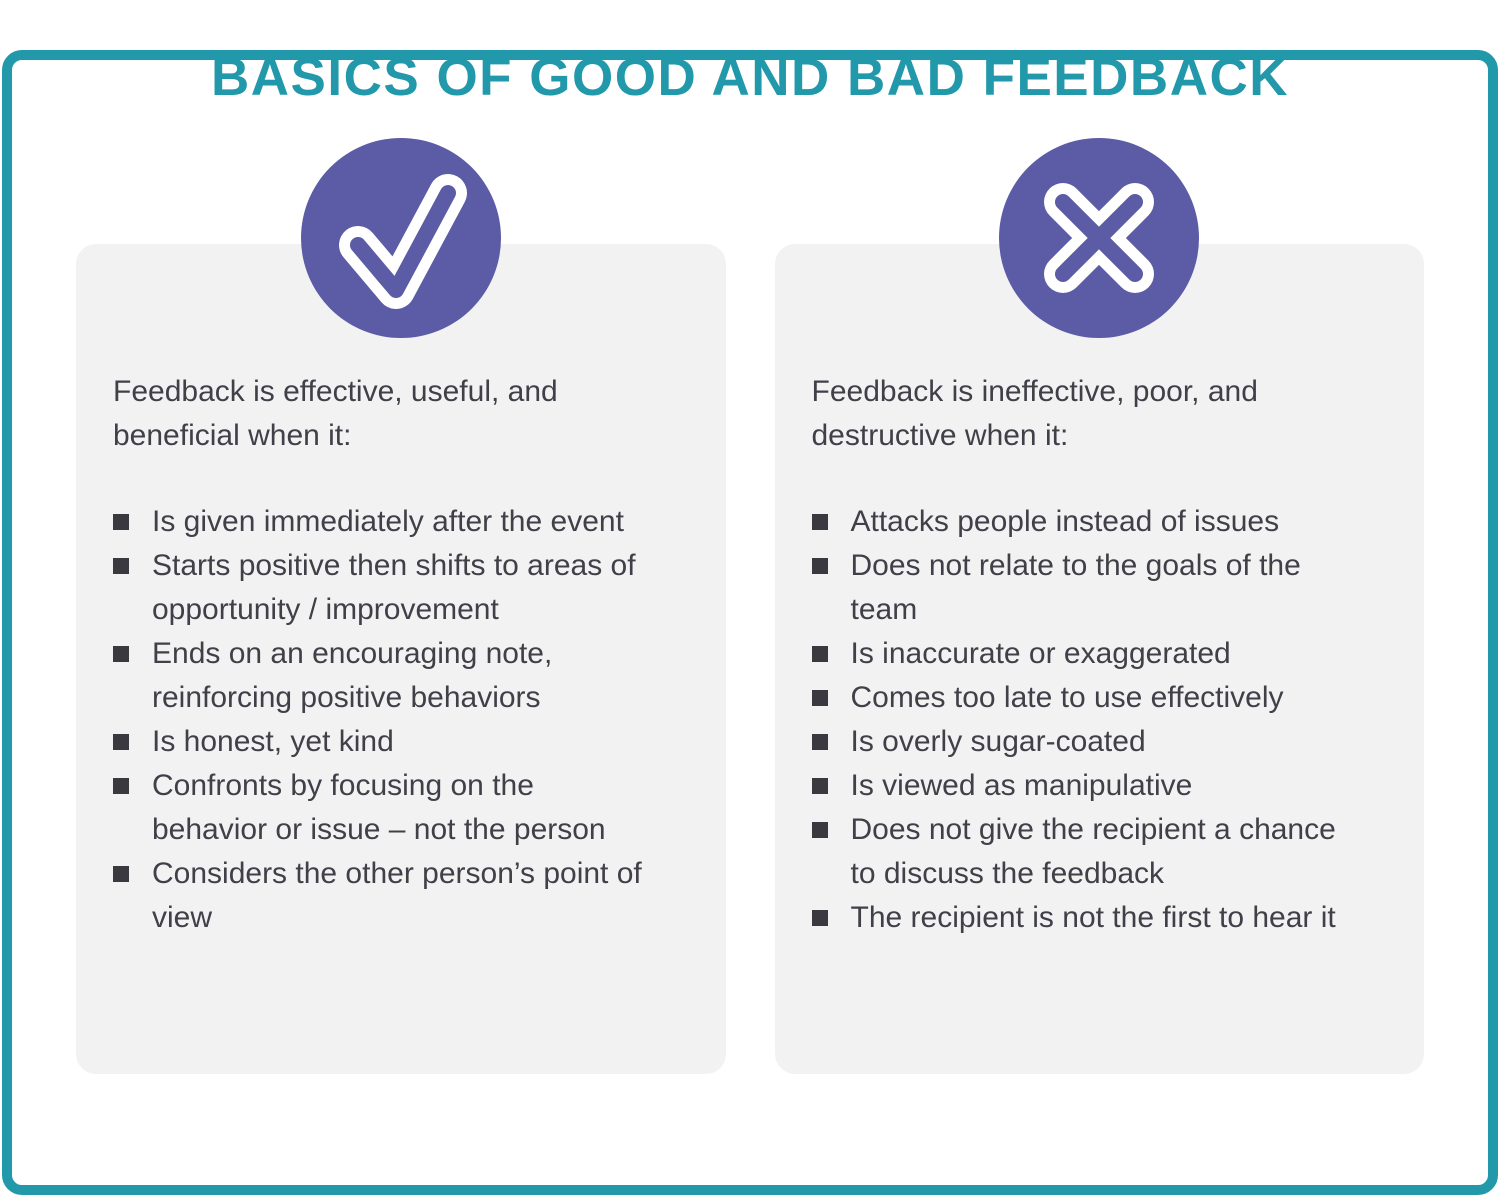 The width and height of the screenshot is (1500, 1197). What do you see at coordinates (998, 741) in the screenshot?
I see `list-item-text: Is overly sugar-coated` at bounding box center [998, 741].